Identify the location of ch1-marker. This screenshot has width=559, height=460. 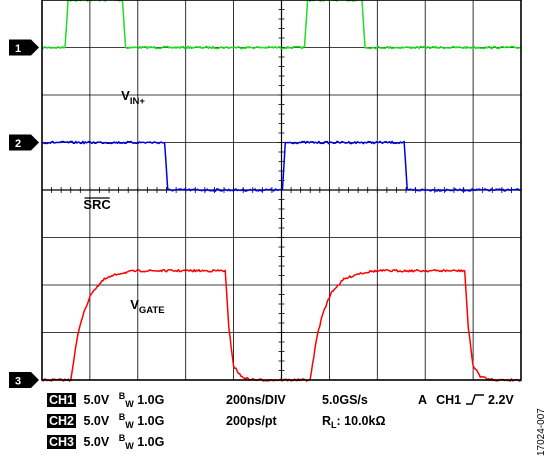
(24, 47).